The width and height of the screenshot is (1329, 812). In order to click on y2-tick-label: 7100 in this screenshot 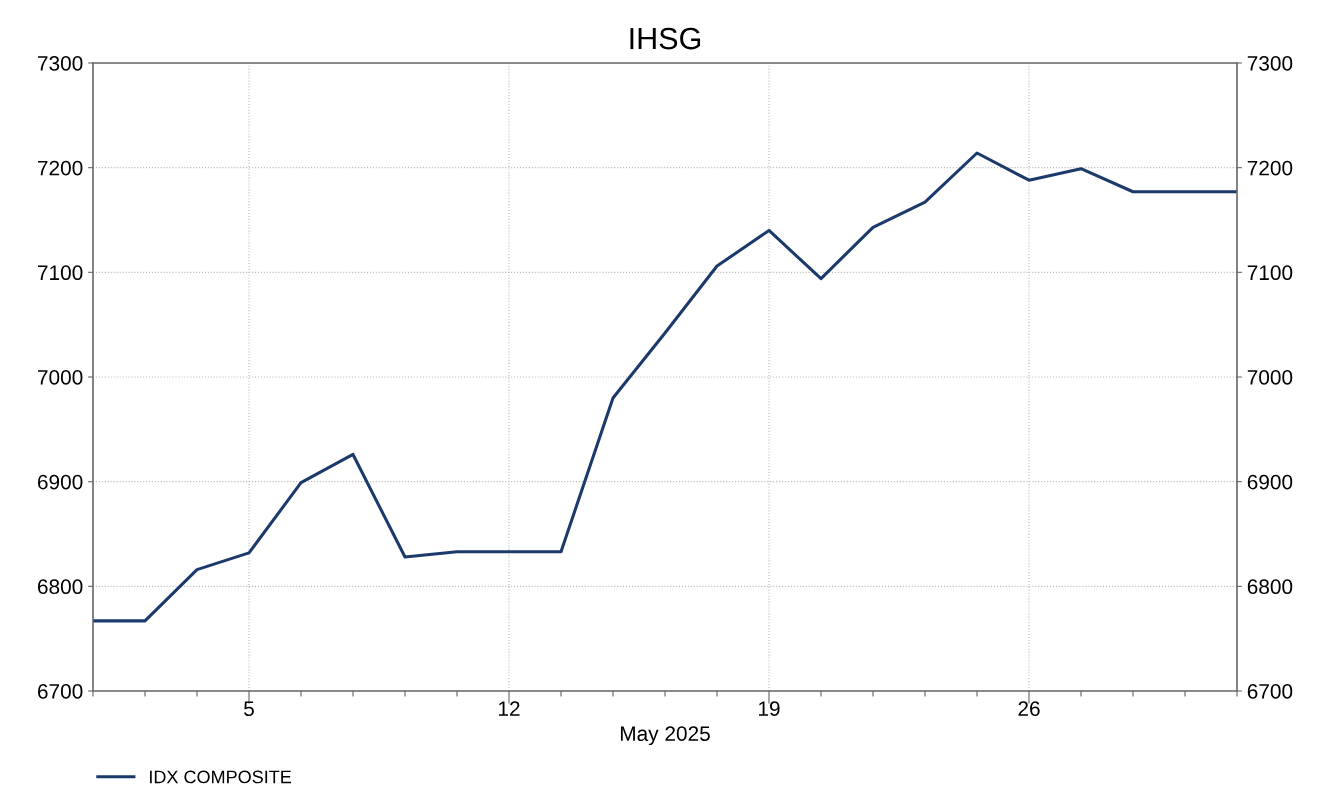, I will do `click(1270, 273)`.